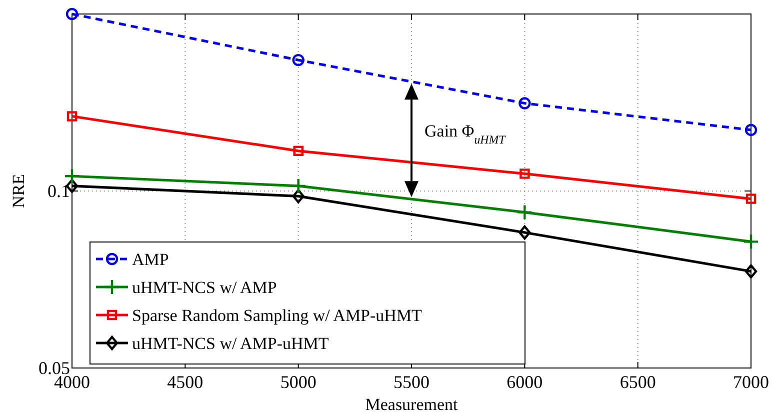  I want to click on y-tick-label: 0.1, so click(59, 191).